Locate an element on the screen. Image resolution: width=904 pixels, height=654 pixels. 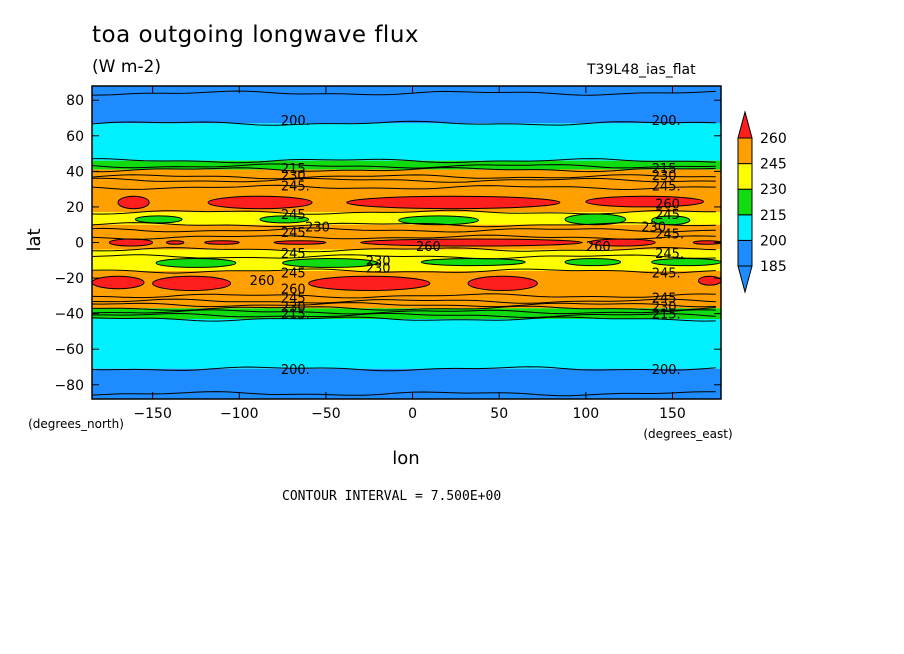
x-tick-label: 0 is located at coordinates (412, 414).